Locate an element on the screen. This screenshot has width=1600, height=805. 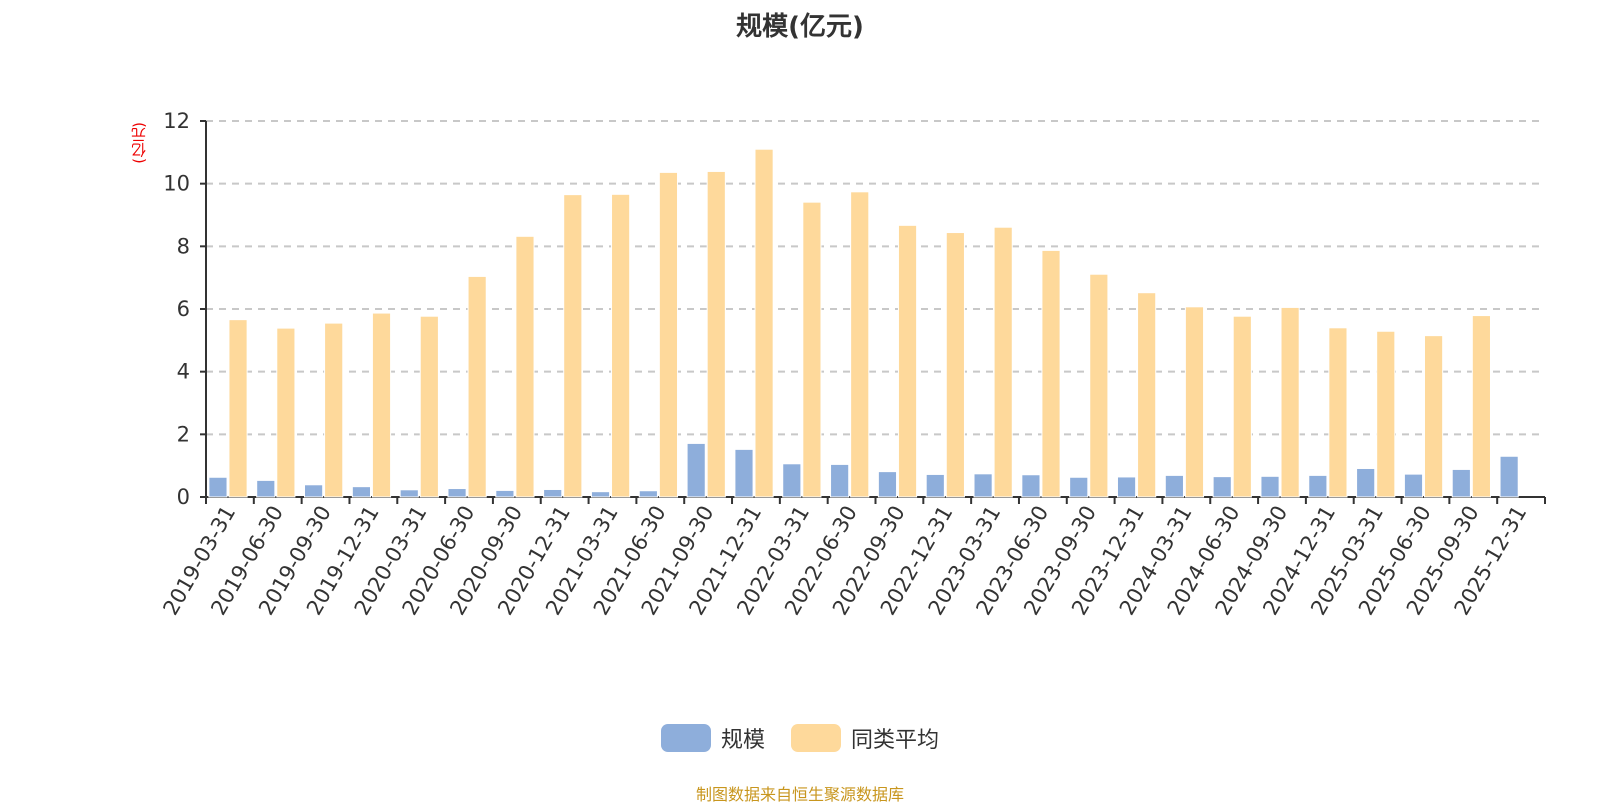
legend-swatch-peer-average is located at coordinates (816, 738).